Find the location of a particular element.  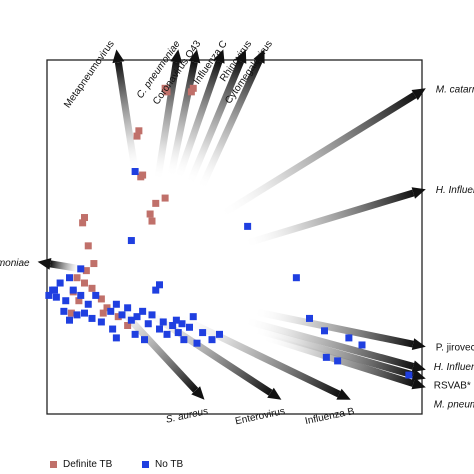

loading-label-influenza-b-15: Influenza B is located at coordinates (330, 416).